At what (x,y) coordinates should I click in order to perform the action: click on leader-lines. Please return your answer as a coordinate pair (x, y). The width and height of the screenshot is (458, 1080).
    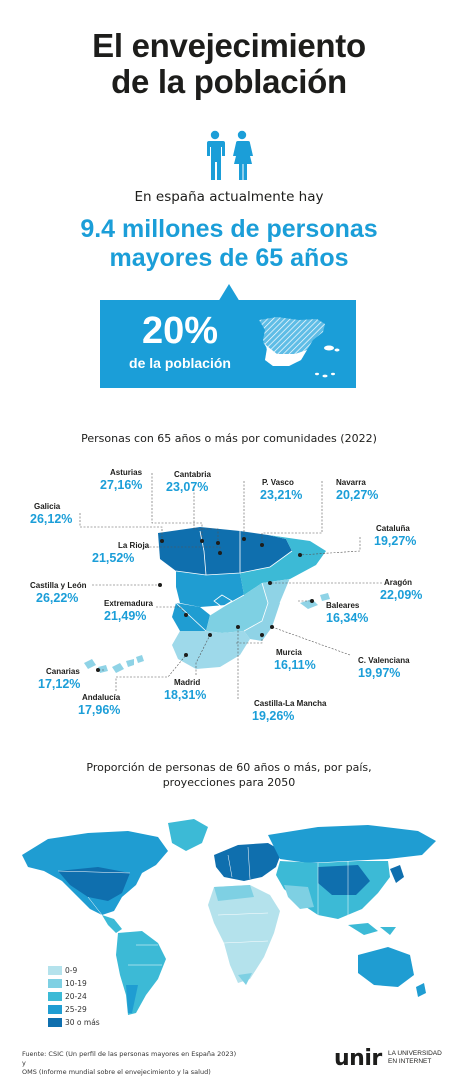
    Looking at the image, I should click on (230, 586).